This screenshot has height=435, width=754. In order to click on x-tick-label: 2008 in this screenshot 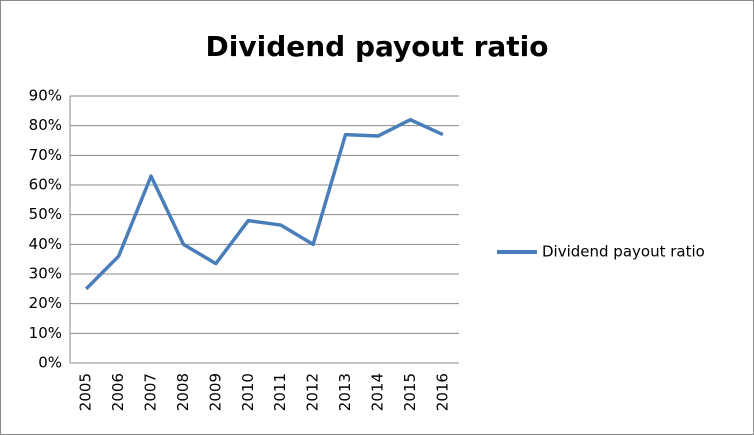, I will do `click(183, 392)`.